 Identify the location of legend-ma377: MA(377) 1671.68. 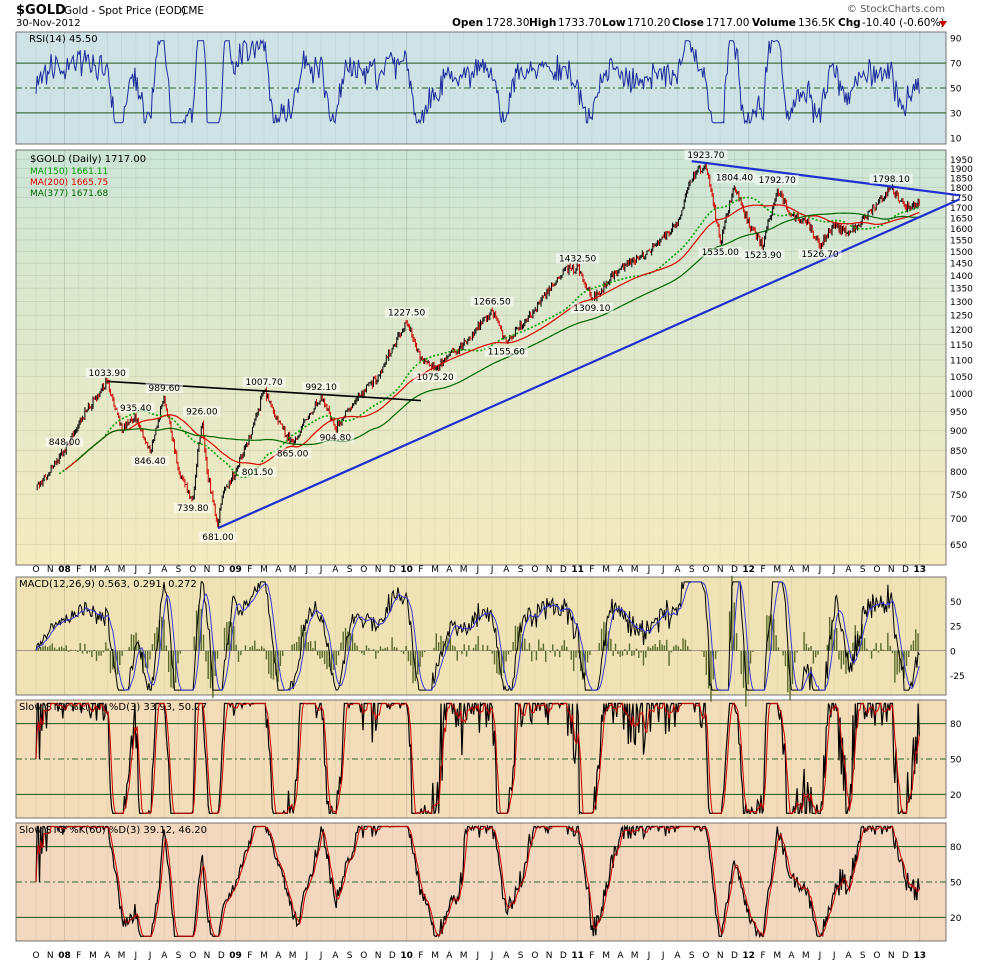
(69, 194).